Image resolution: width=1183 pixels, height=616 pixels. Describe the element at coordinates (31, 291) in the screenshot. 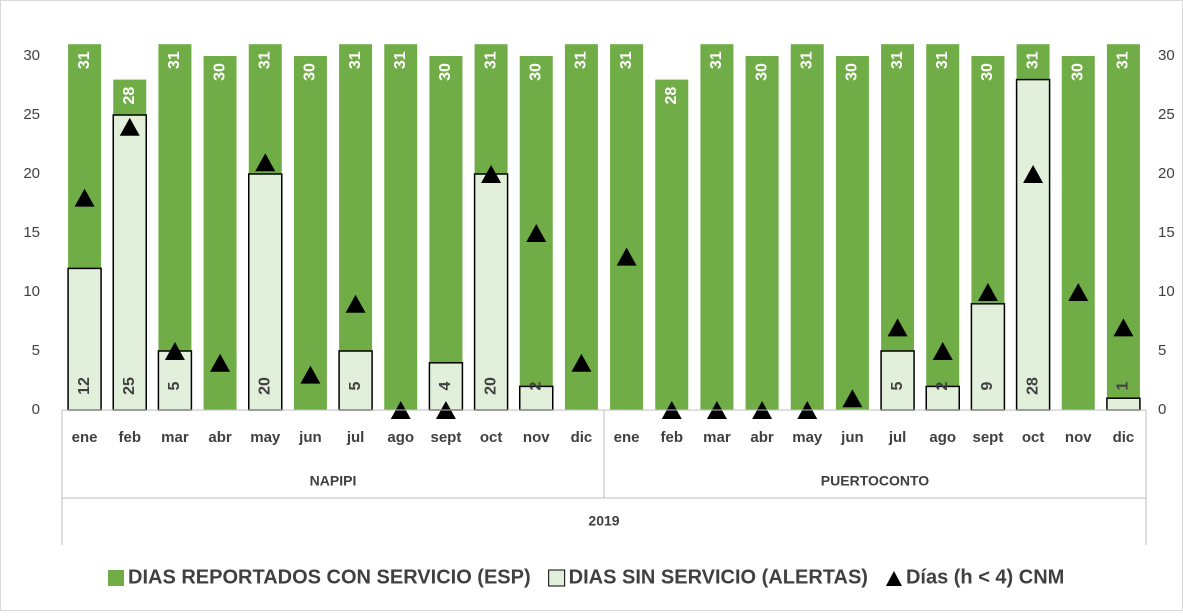

I see `y-tick-label: 10` at that location.